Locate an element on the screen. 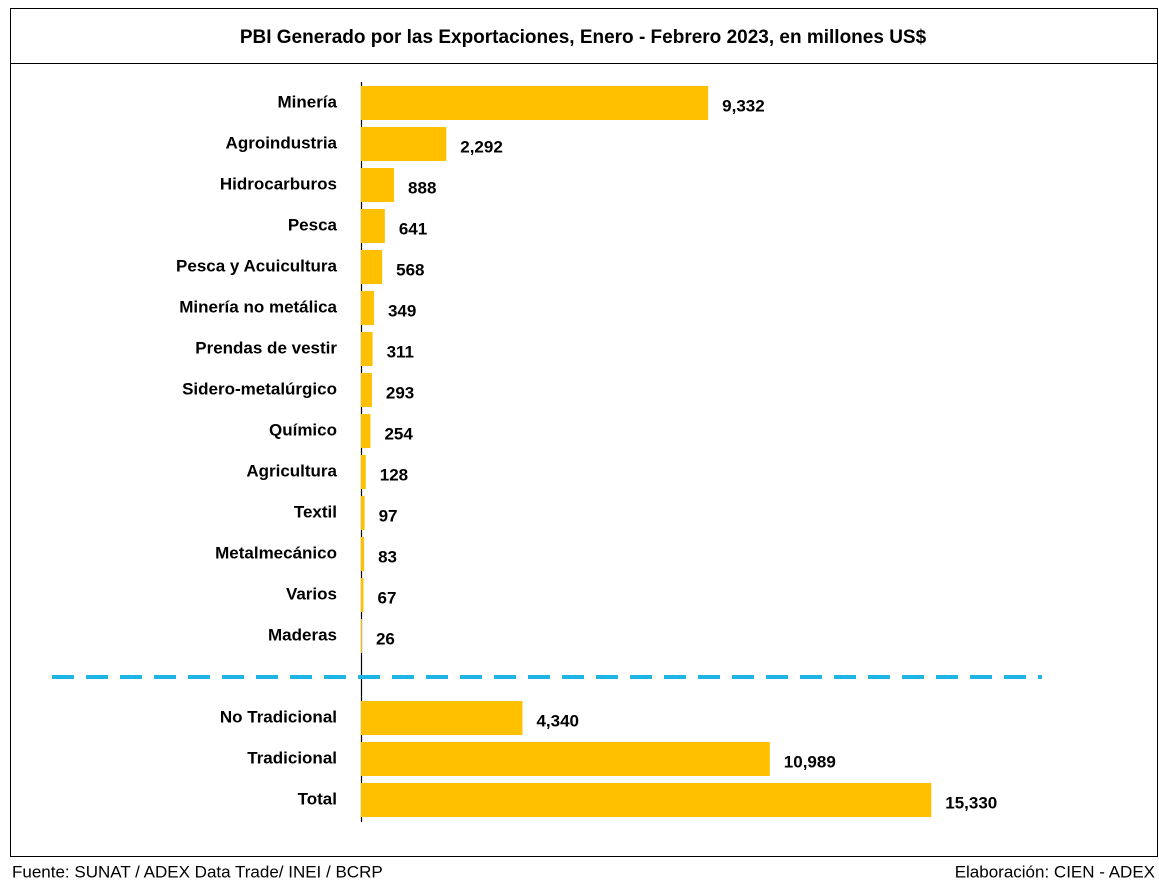 This screenshot has width=1159, height=885. value-label: 2,292 is located at coordinates (481, 146).